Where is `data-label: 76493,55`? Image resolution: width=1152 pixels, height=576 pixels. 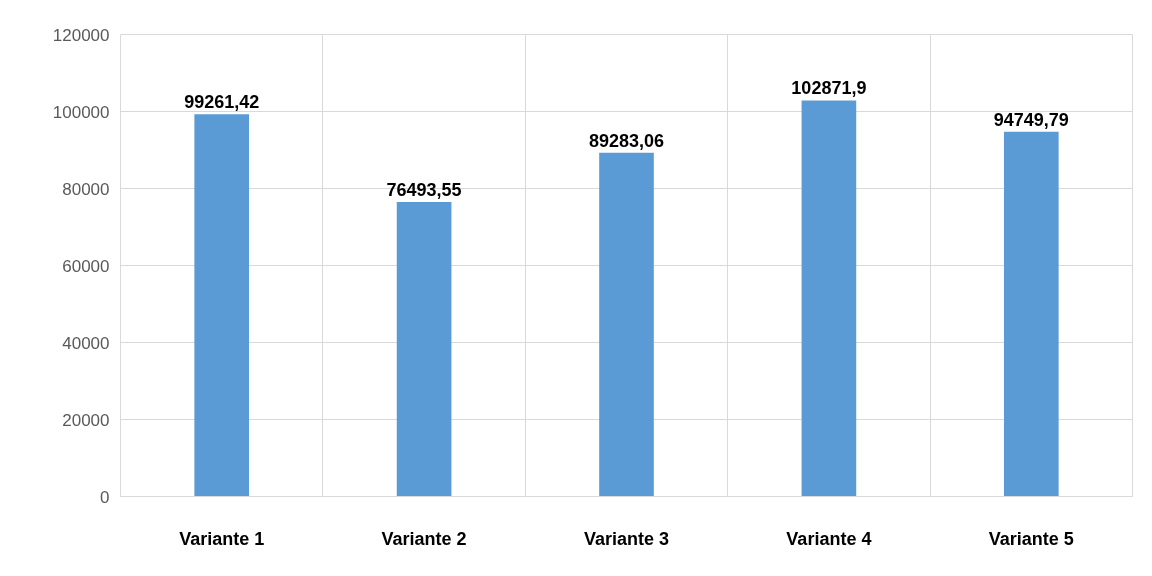 data-label: 76493,55 is located at coordinates (424, 190).